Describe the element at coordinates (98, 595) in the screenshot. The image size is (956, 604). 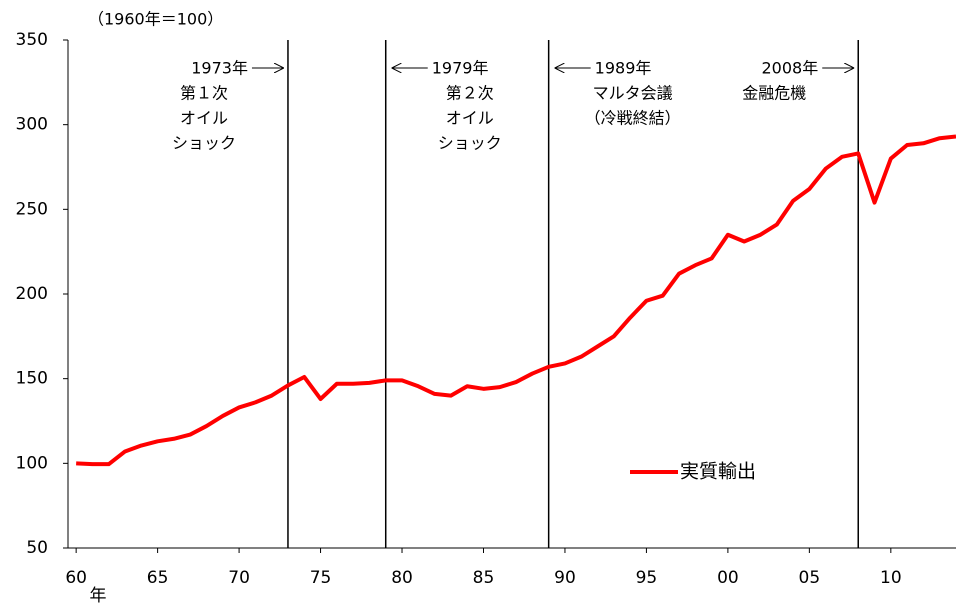
I see `x-axis-label: 年` at that location.